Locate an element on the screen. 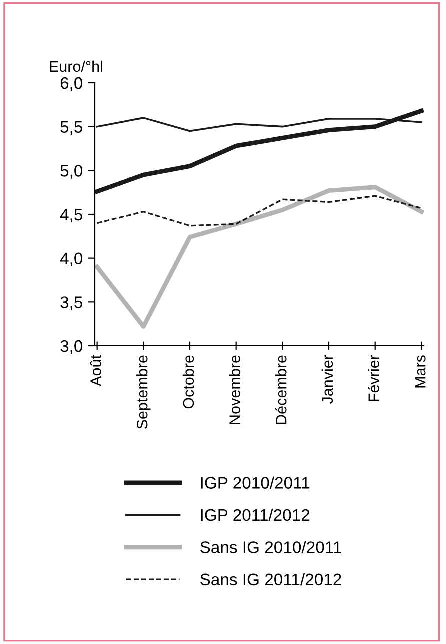 This screenshot has width=446, height=644. x-tick-label: Février is located at coordinates (374, 378).